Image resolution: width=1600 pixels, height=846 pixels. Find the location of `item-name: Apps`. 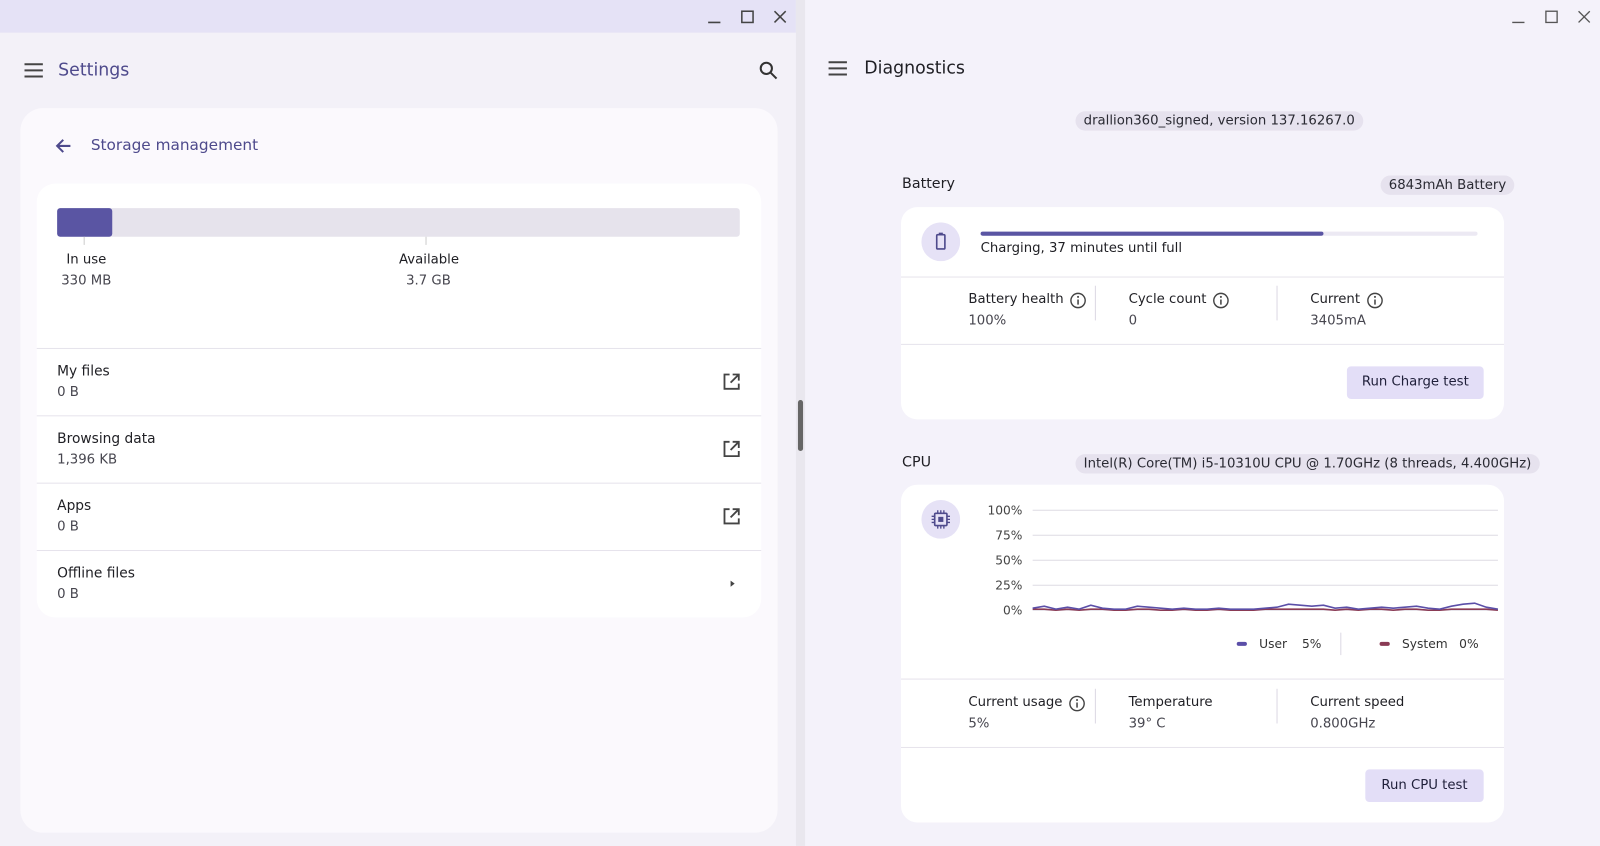

item-name: Apps is located at coordinates (74, 506).